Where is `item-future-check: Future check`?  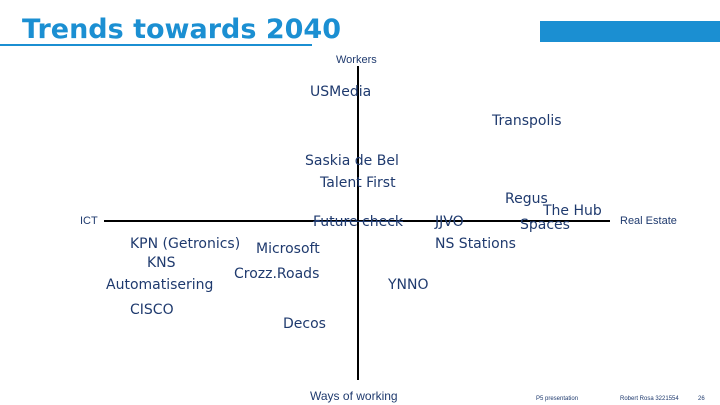 item-future-check: Future check is located at coordinates (358, 222).